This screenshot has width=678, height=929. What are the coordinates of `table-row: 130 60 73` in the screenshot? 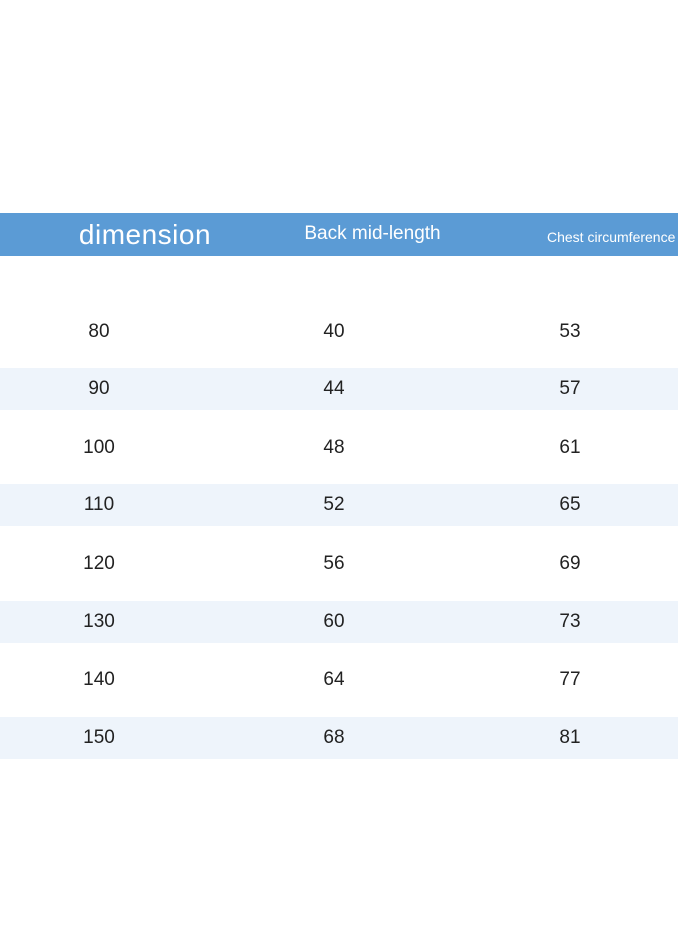 It's located at (339, 622).